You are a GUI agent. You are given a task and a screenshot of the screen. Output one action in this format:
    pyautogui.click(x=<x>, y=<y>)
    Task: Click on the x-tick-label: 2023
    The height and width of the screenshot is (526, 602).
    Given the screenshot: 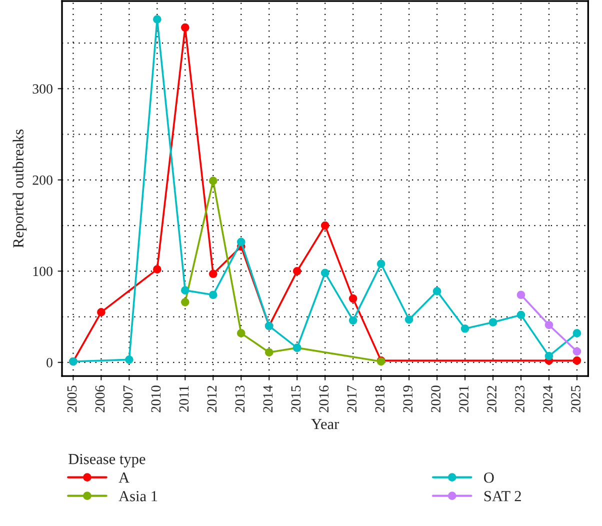 What is the action you would take?
    pyautogui.click(x=519, y=399)
    